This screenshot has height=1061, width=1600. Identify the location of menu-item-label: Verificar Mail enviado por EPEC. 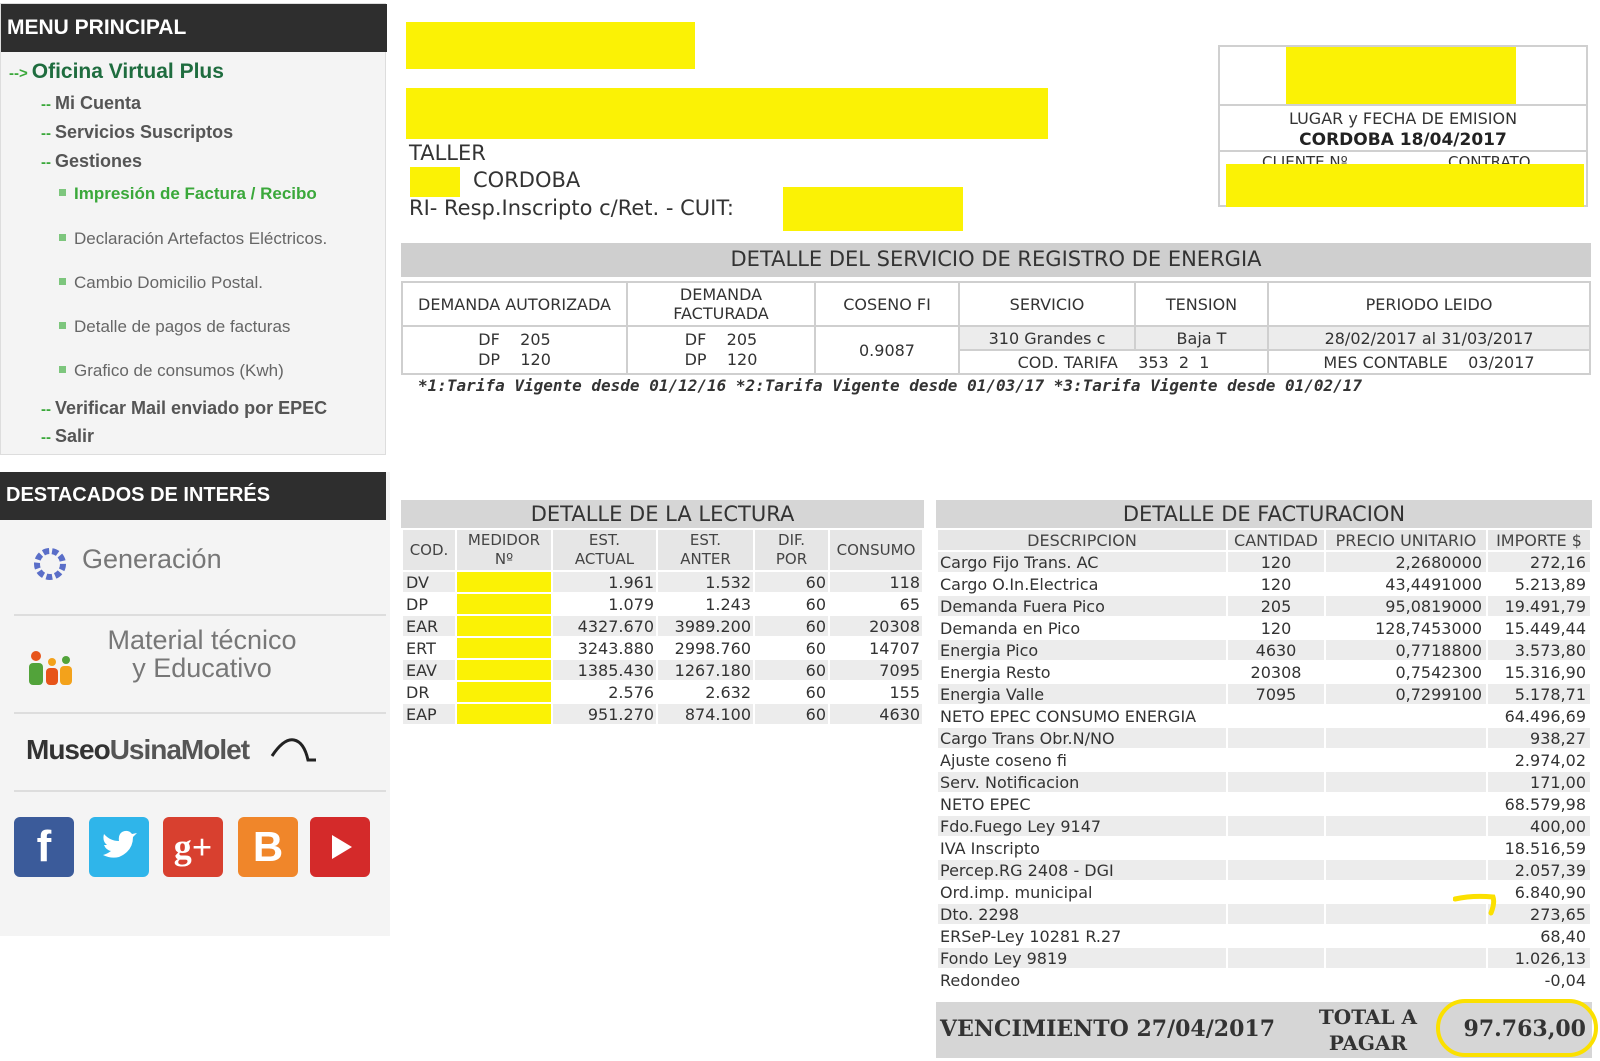
(191, 408).